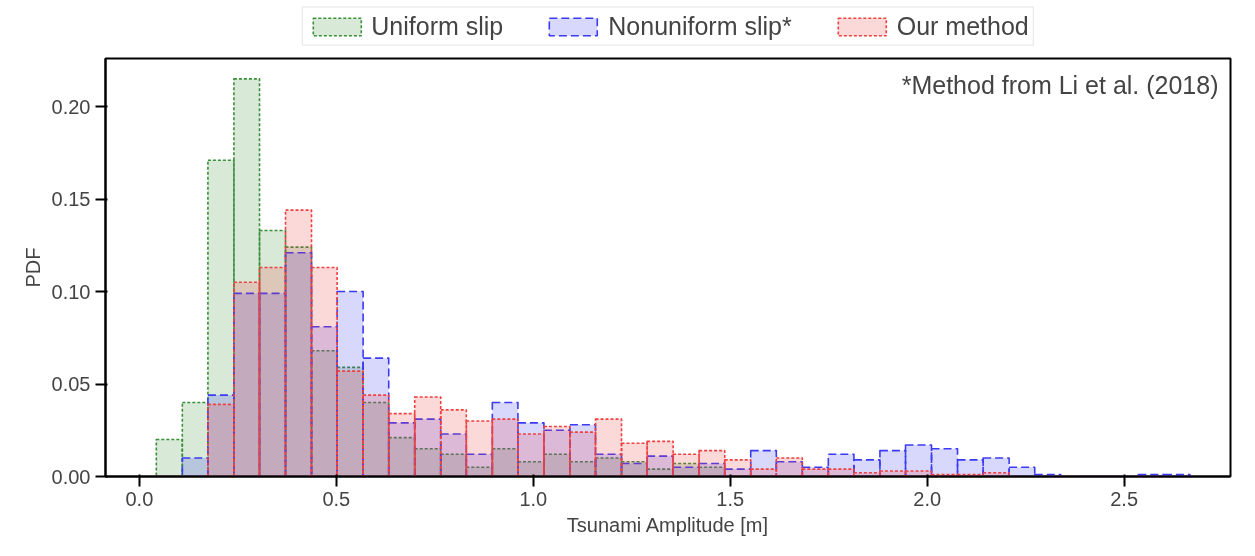  Describe the element at coordinates (71, 291) in the screenshot. I see `y-tick-label: 0.10` at that location.